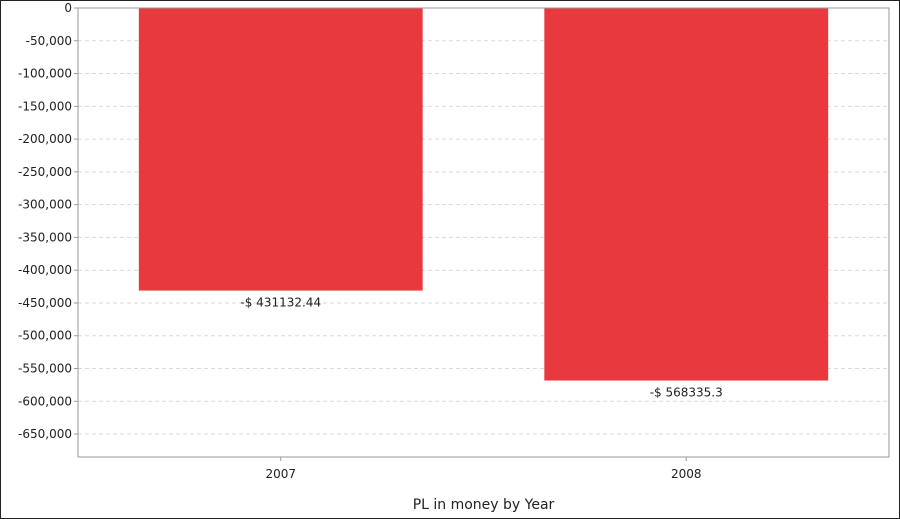  Describe the element at coordinates (280, 303) in the screenshot. I see `data-label-2007: -$ 431132.44` at that location.